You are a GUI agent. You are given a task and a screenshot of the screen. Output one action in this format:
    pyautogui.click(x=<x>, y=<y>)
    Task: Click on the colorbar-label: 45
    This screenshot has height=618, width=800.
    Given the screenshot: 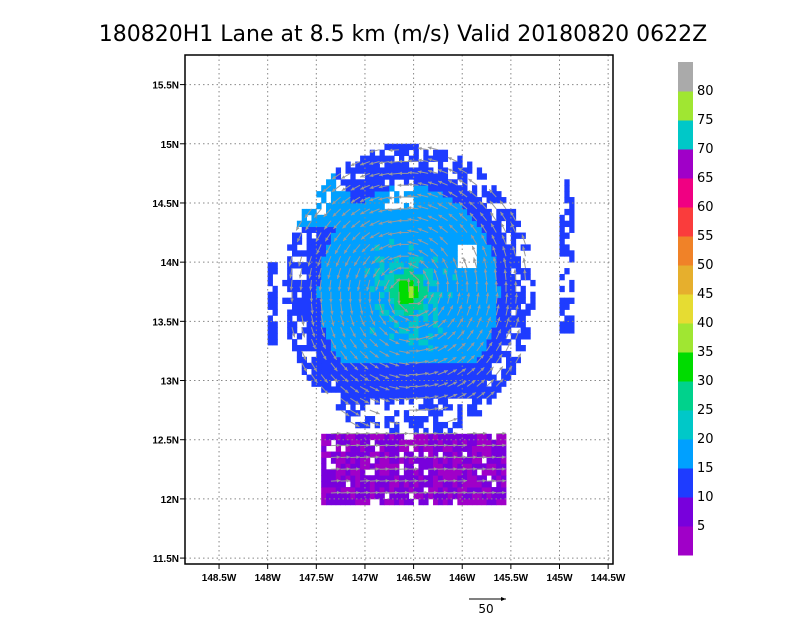 What is the action you would take?
    pyautogui.click(x=705, y=294)
    